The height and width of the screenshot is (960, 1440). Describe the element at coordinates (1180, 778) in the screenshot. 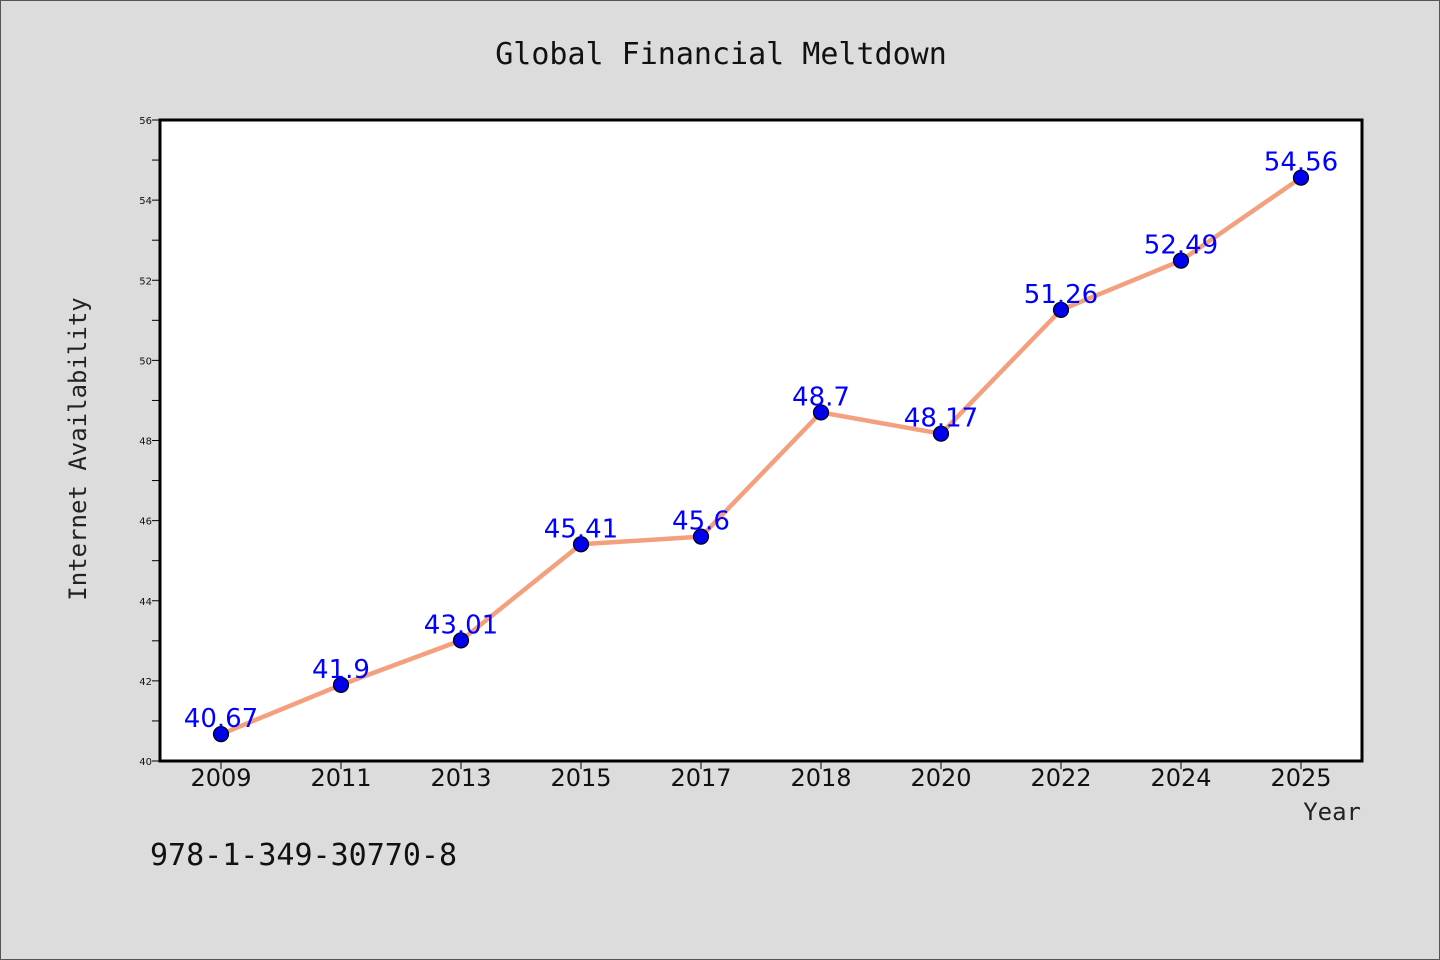

I see `x-tick-label: 2024` at that location.